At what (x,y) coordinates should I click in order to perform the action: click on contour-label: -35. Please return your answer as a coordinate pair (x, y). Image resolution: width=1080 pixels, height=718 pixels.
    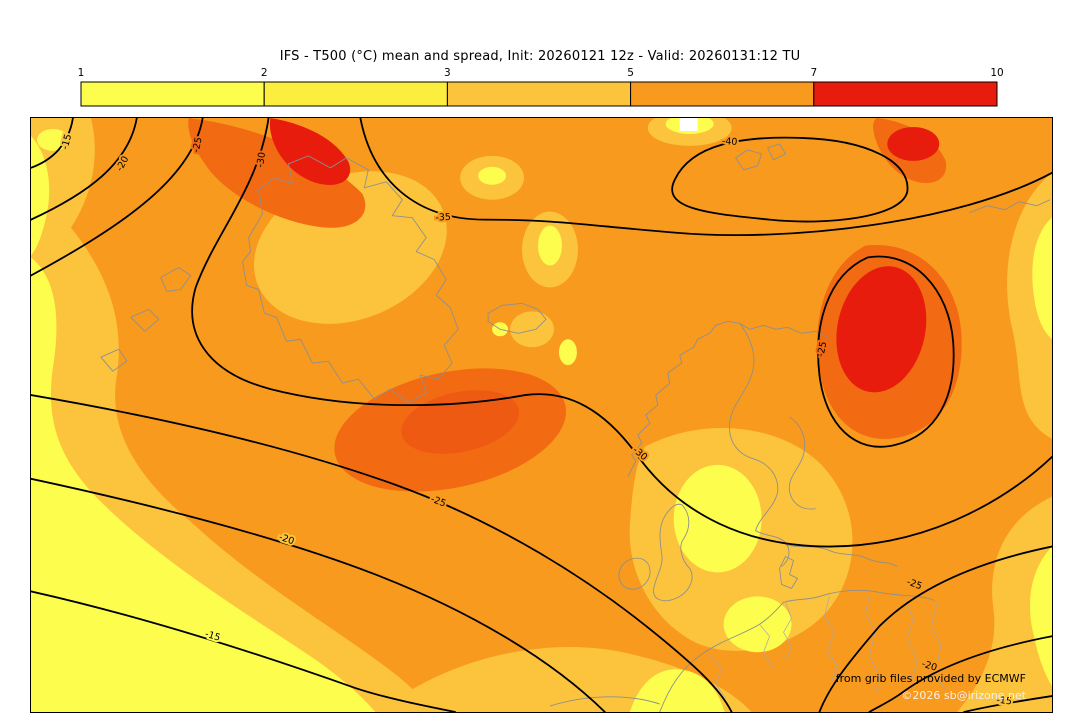
    Looking at the image, I should click on (443, 218).